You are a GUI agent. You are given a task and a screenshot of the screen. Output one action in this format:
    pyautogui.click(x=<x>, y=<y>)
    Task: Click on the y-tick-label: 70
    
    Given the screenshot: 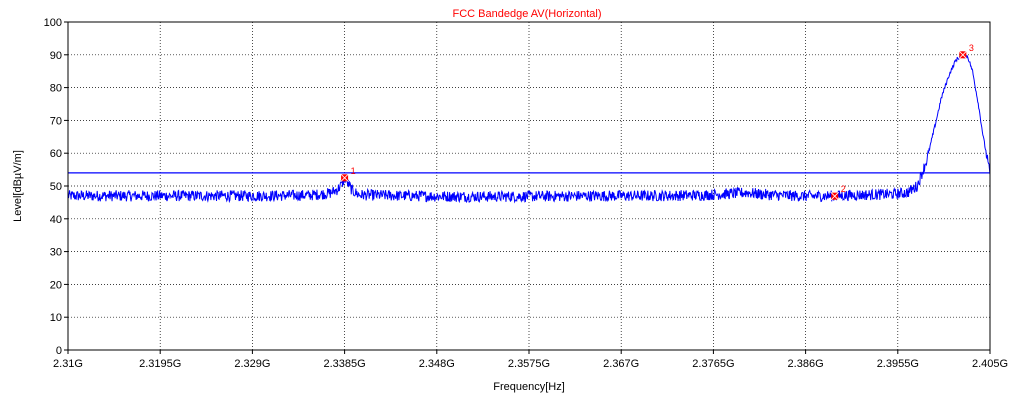 What is the action you would take?
    pyautogui.click(x=56, y=121)
    